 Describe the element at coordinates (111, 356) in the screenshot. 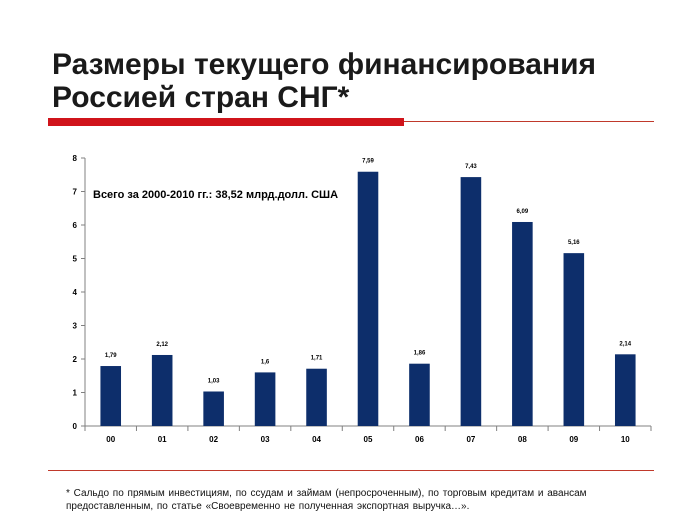

I see `data-label-00: 1,79` at that location.